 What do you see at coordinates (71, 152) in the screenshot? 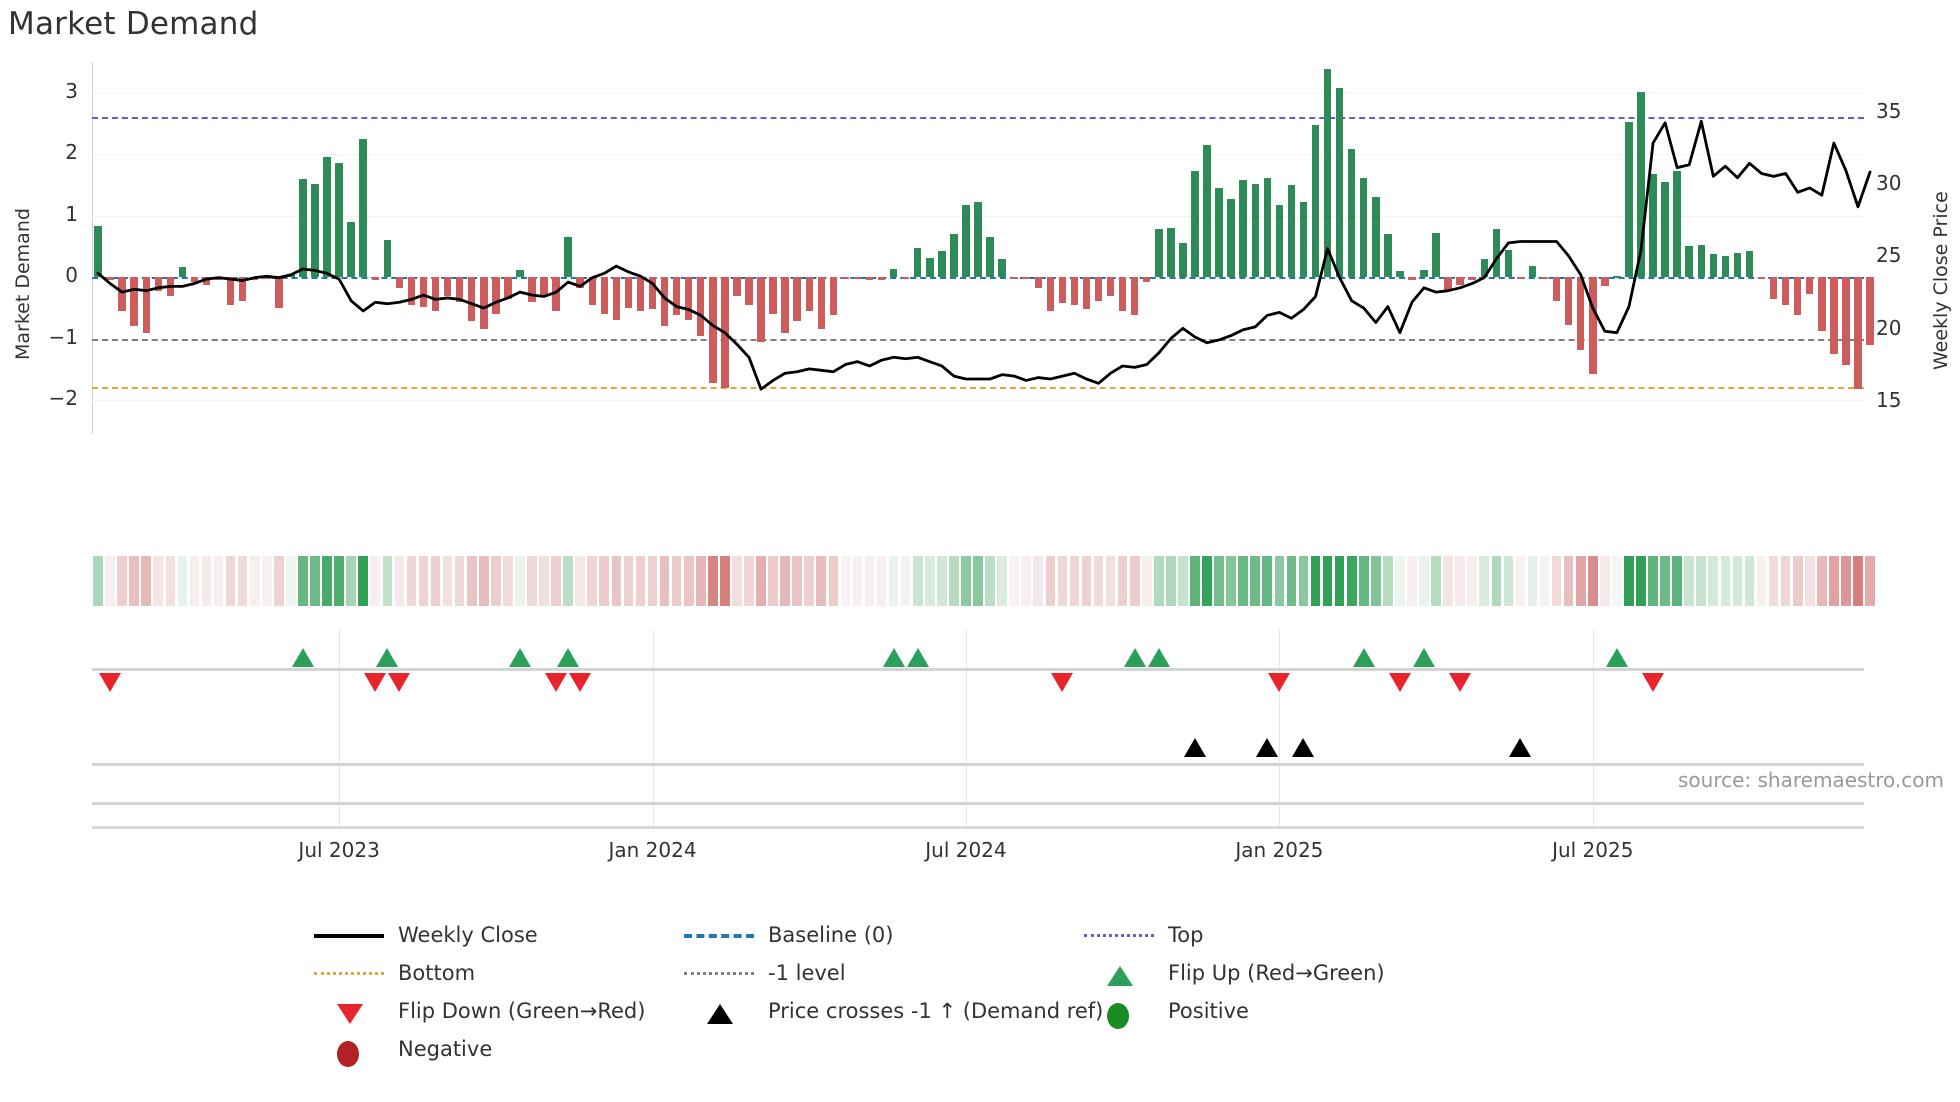
I see `y-tick-left: 2` at bounding box center [71, 152].